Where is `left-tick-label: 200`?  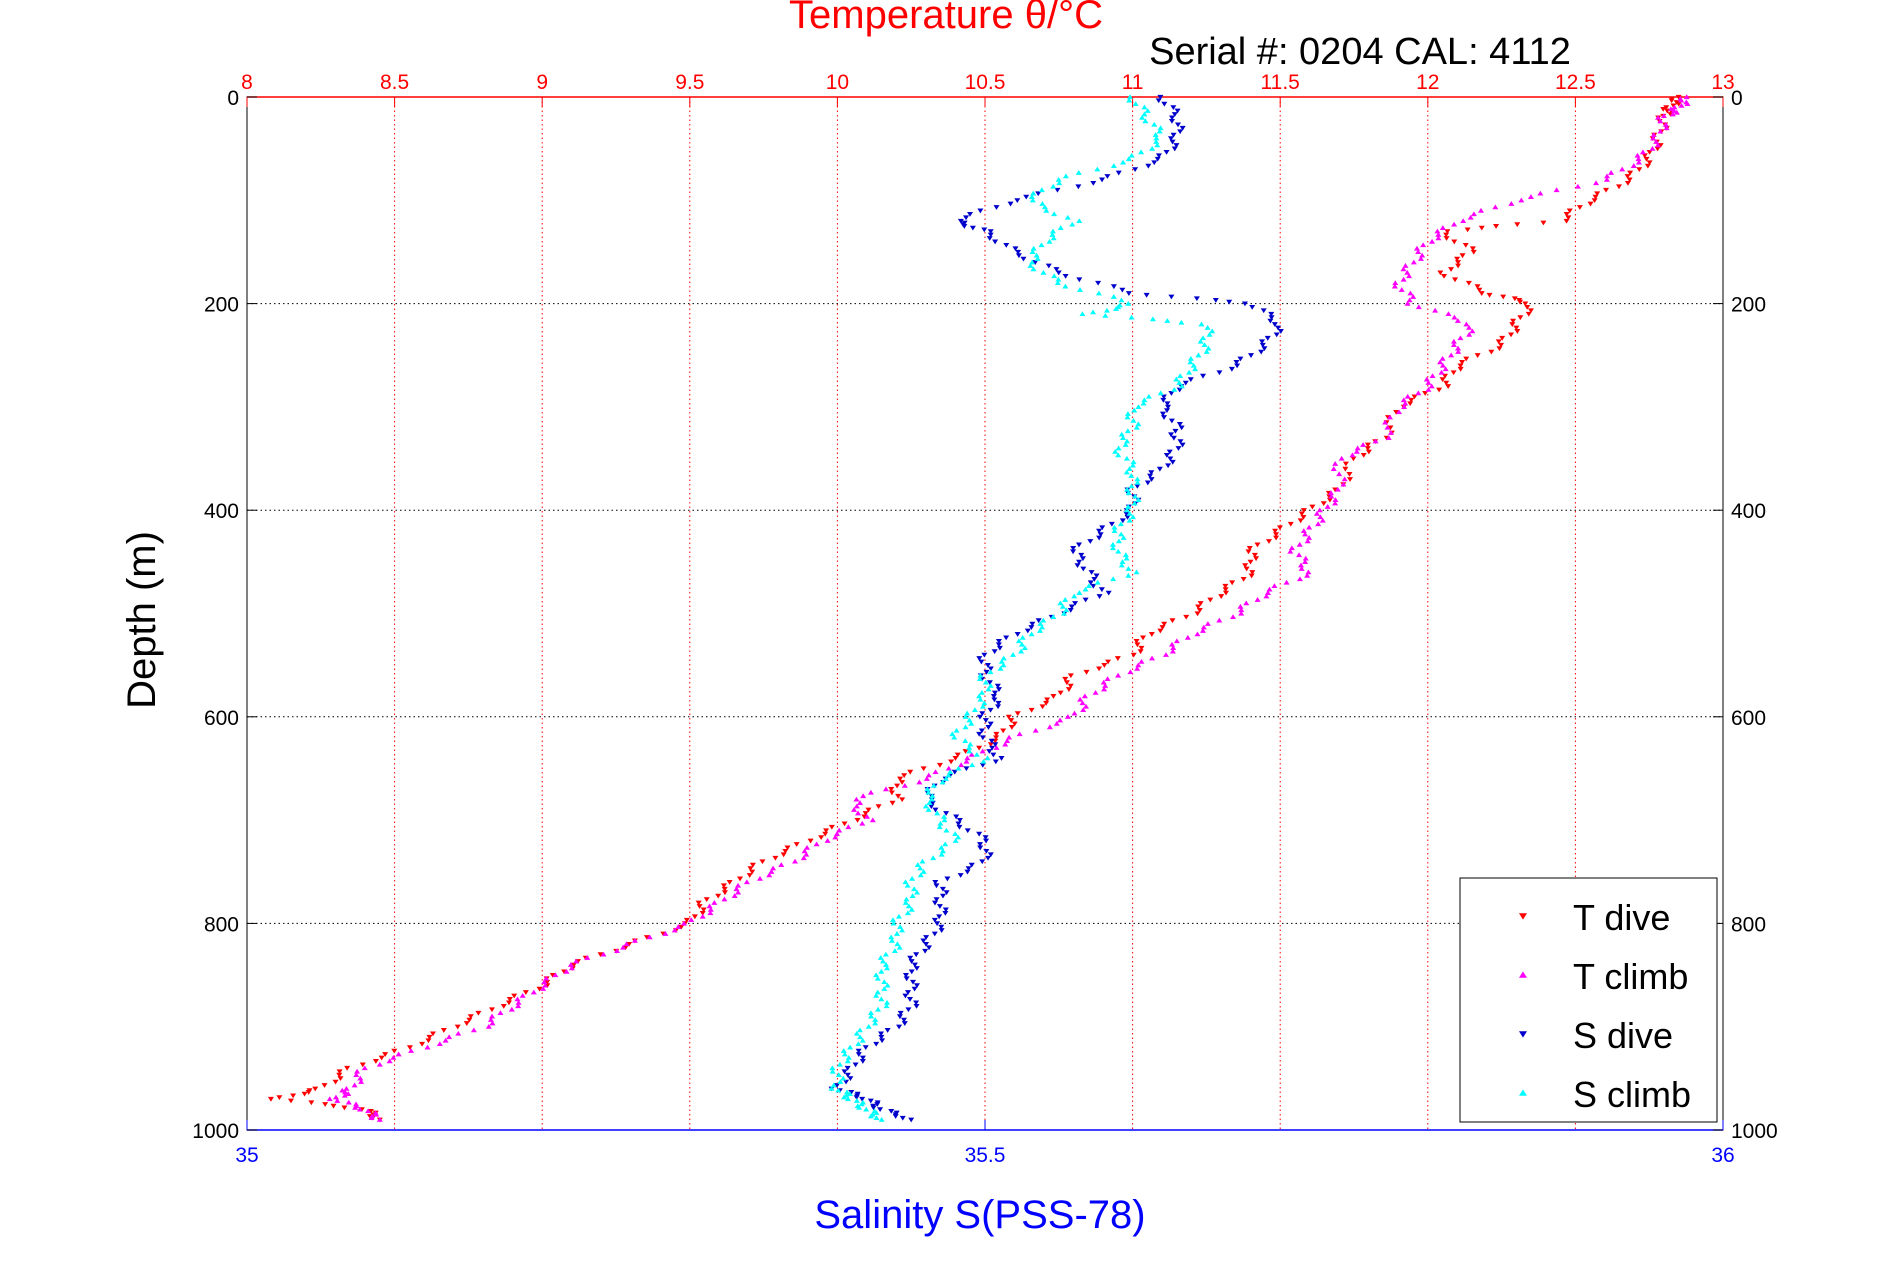 left-tick-label: 200 is located at coordinates (221, 305).